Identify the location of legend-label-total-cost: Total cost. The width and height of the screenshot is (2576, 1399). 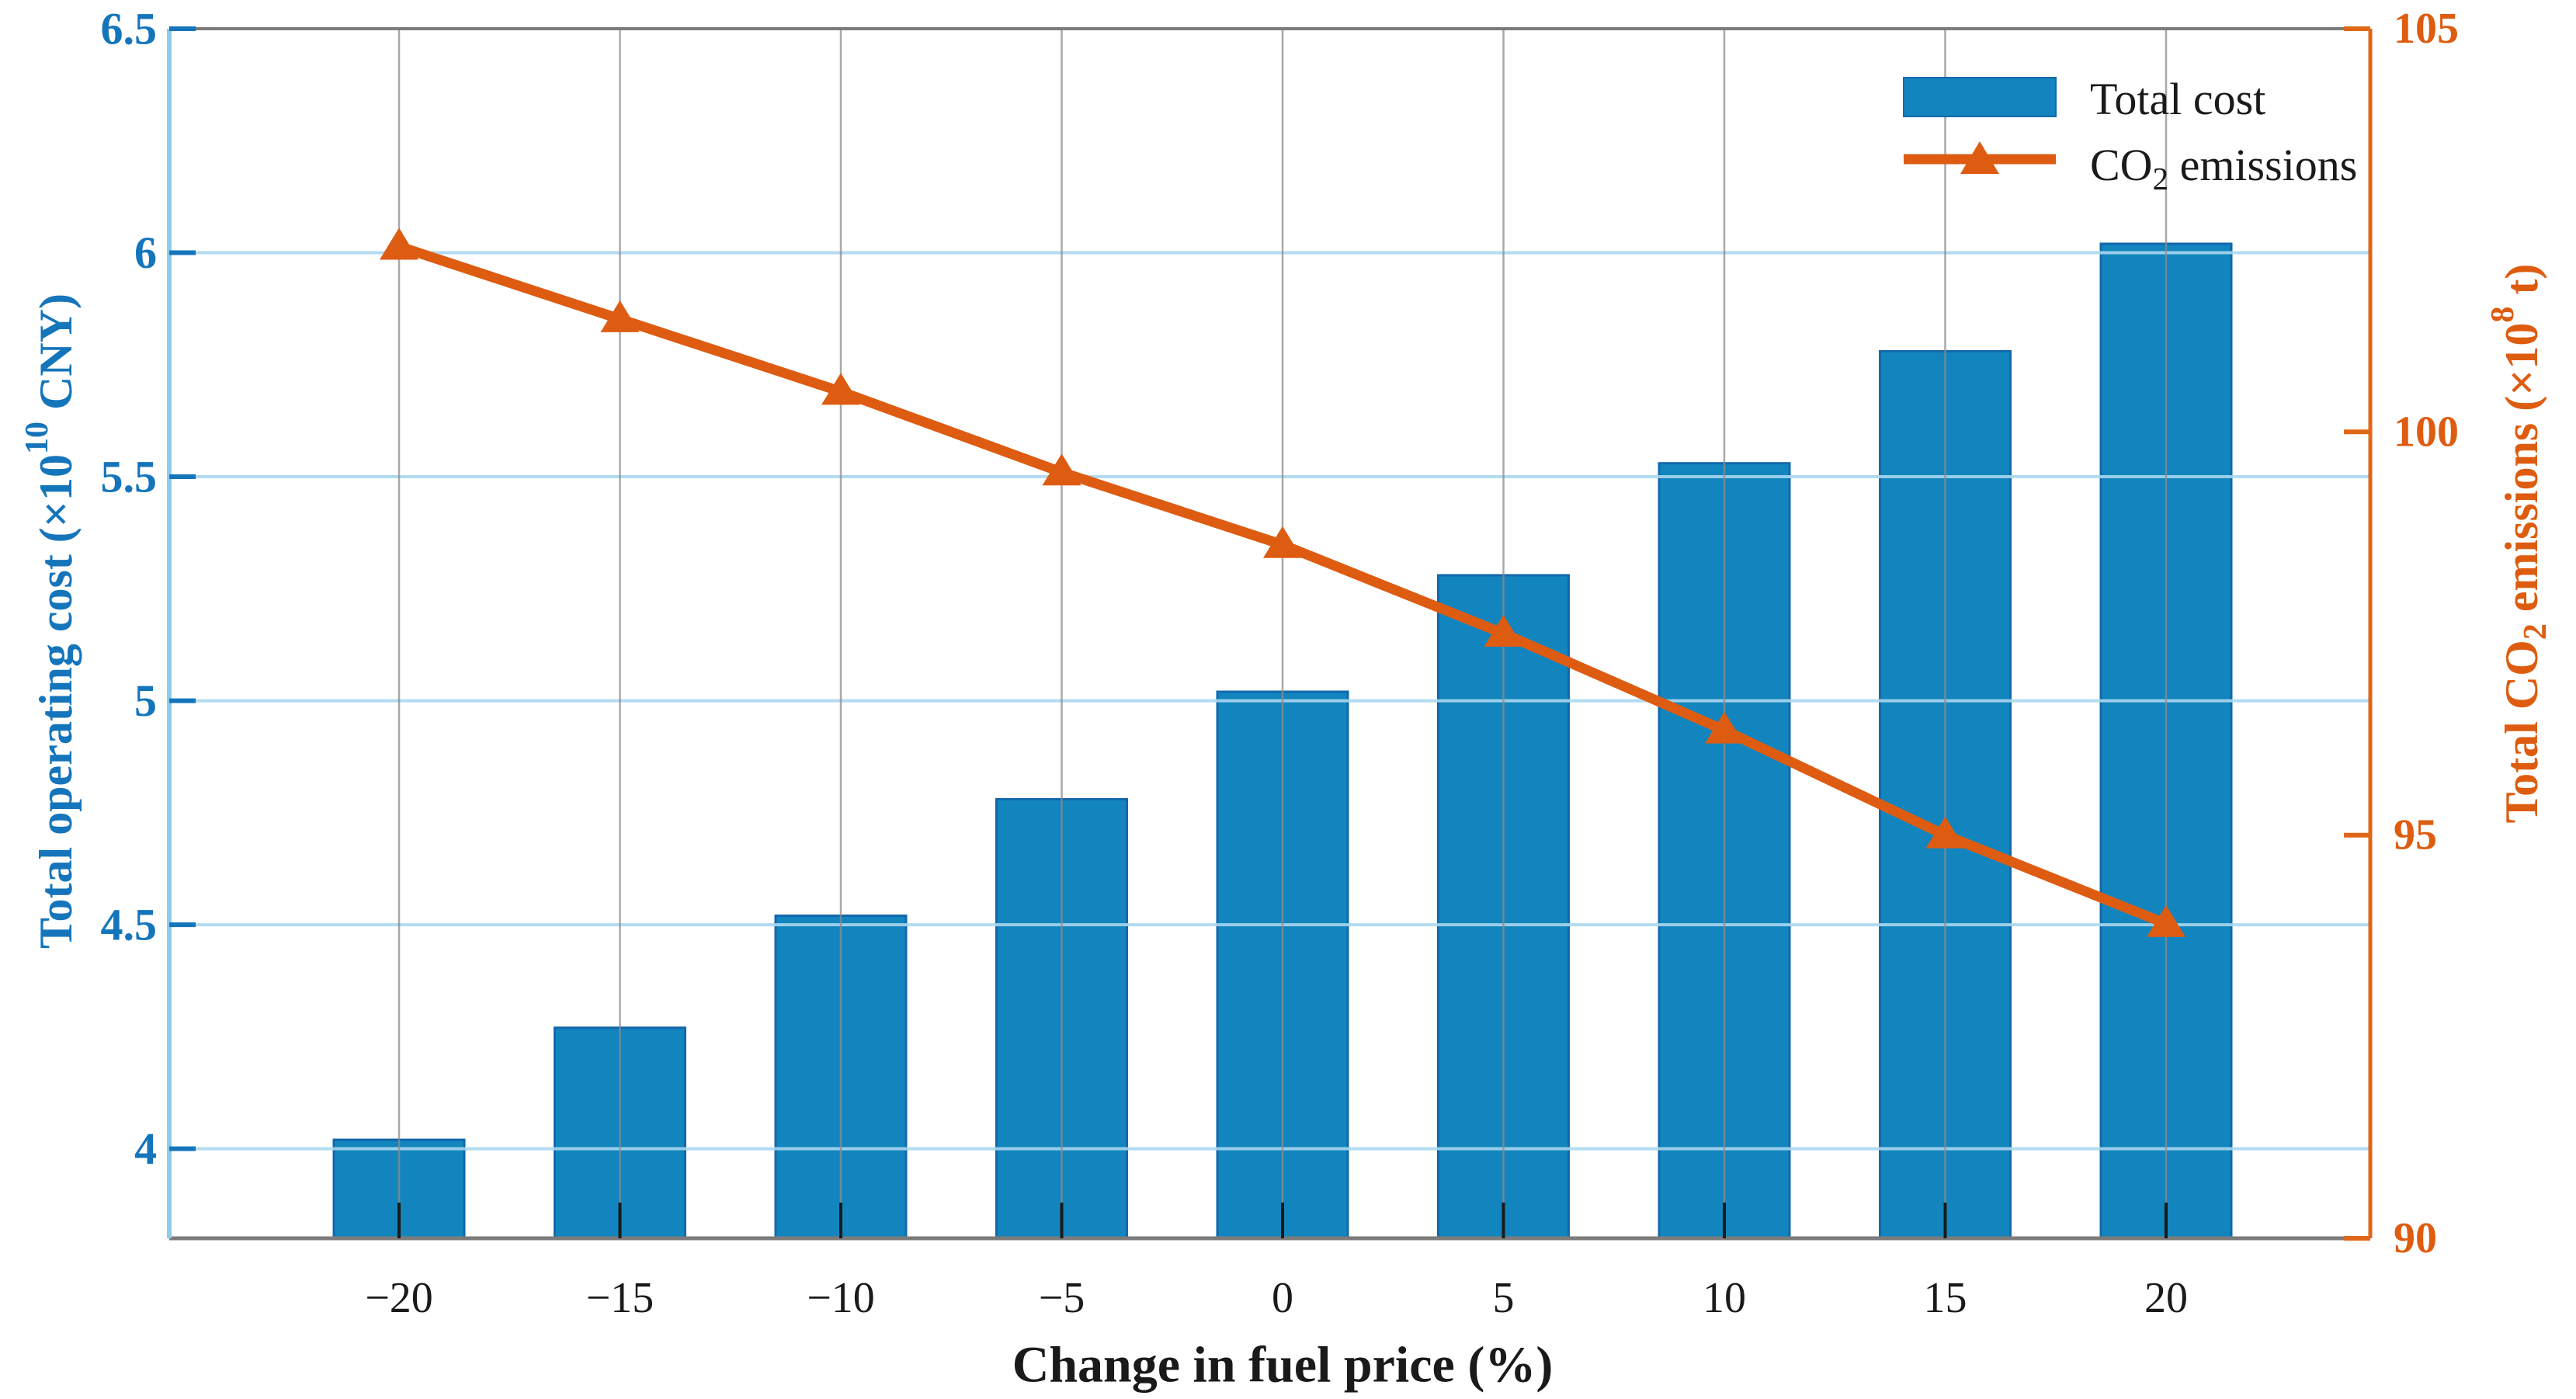
(2177, 99).